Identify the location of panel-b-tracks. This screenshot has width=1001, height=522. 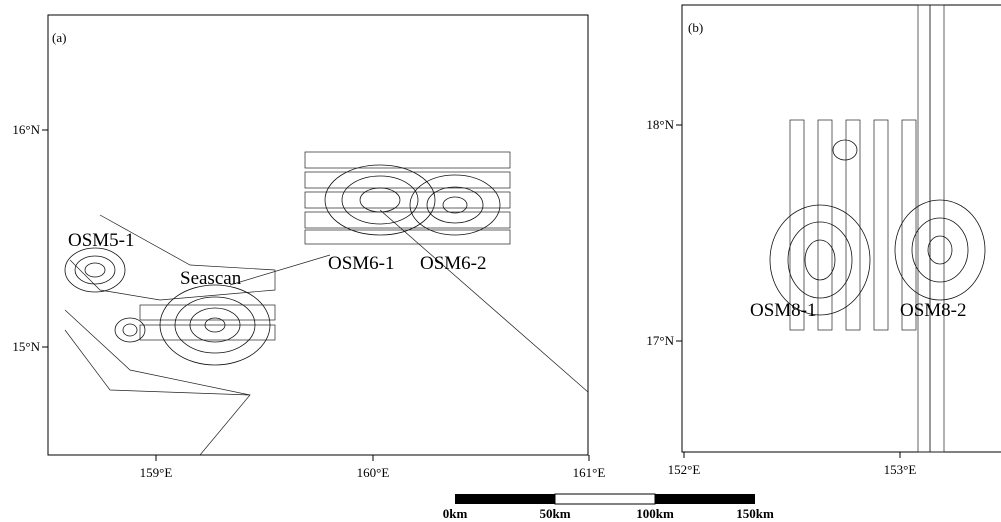
(867, 228).